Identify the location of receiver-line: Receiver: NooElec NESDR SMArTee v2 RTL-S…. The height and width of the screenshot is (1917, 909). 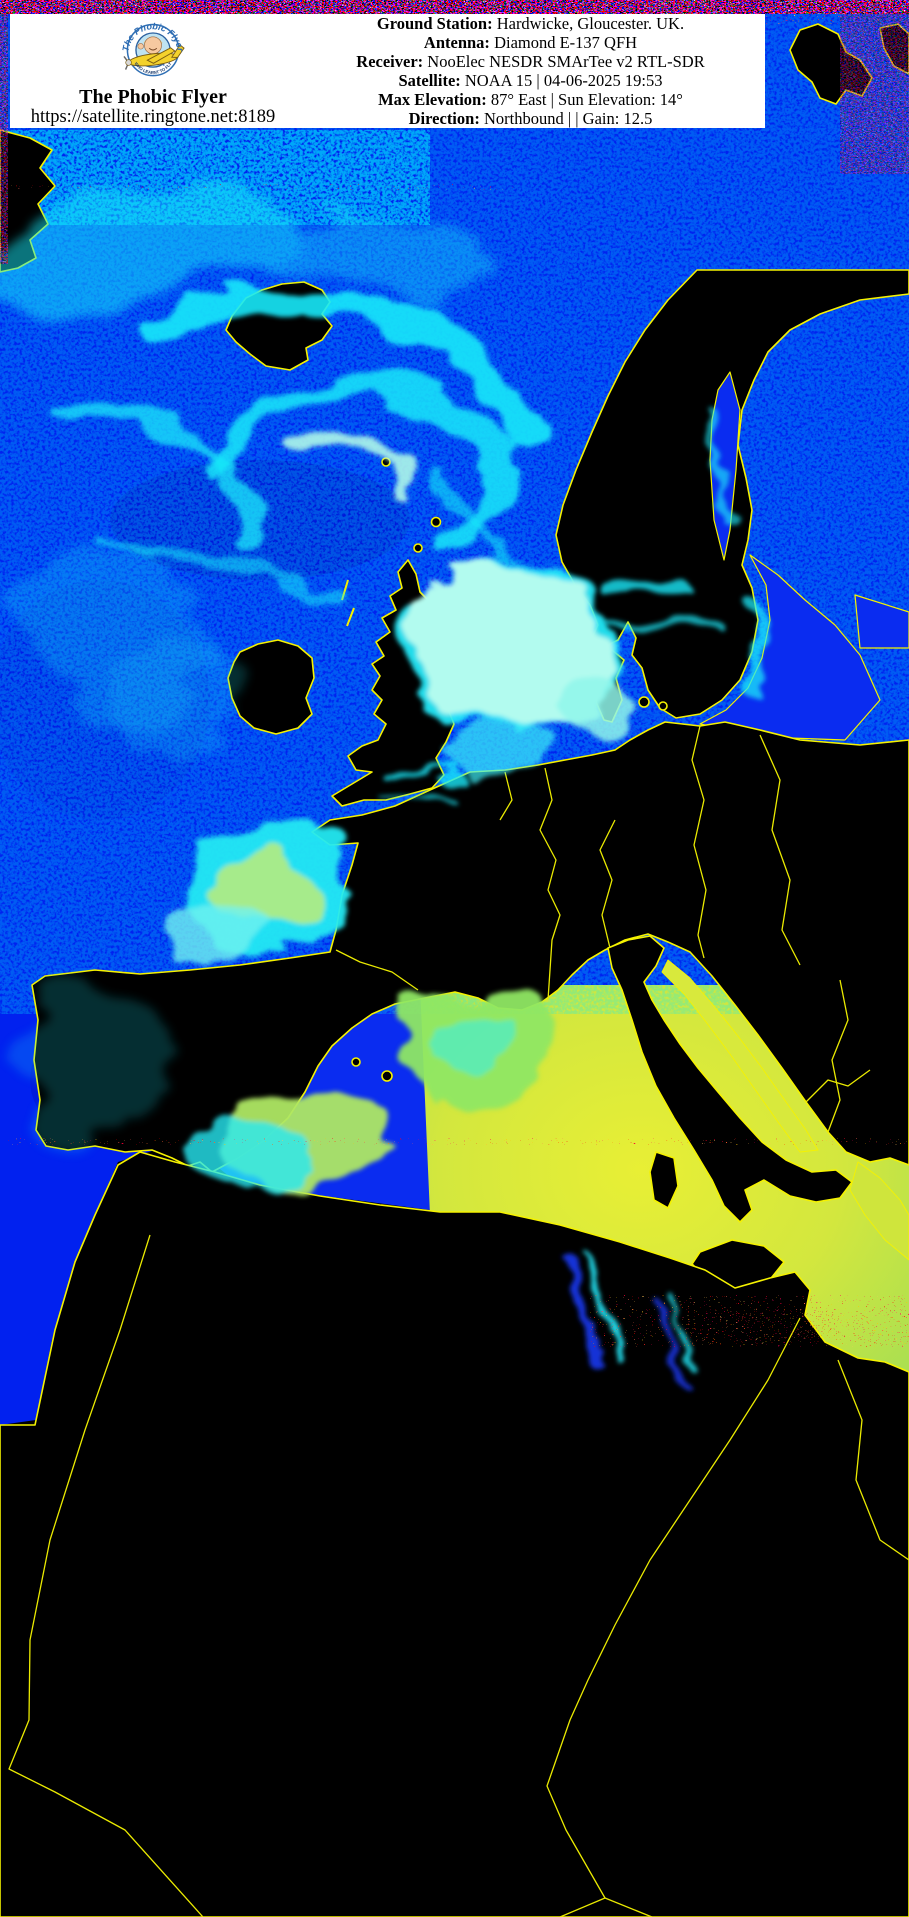
(530, 61).